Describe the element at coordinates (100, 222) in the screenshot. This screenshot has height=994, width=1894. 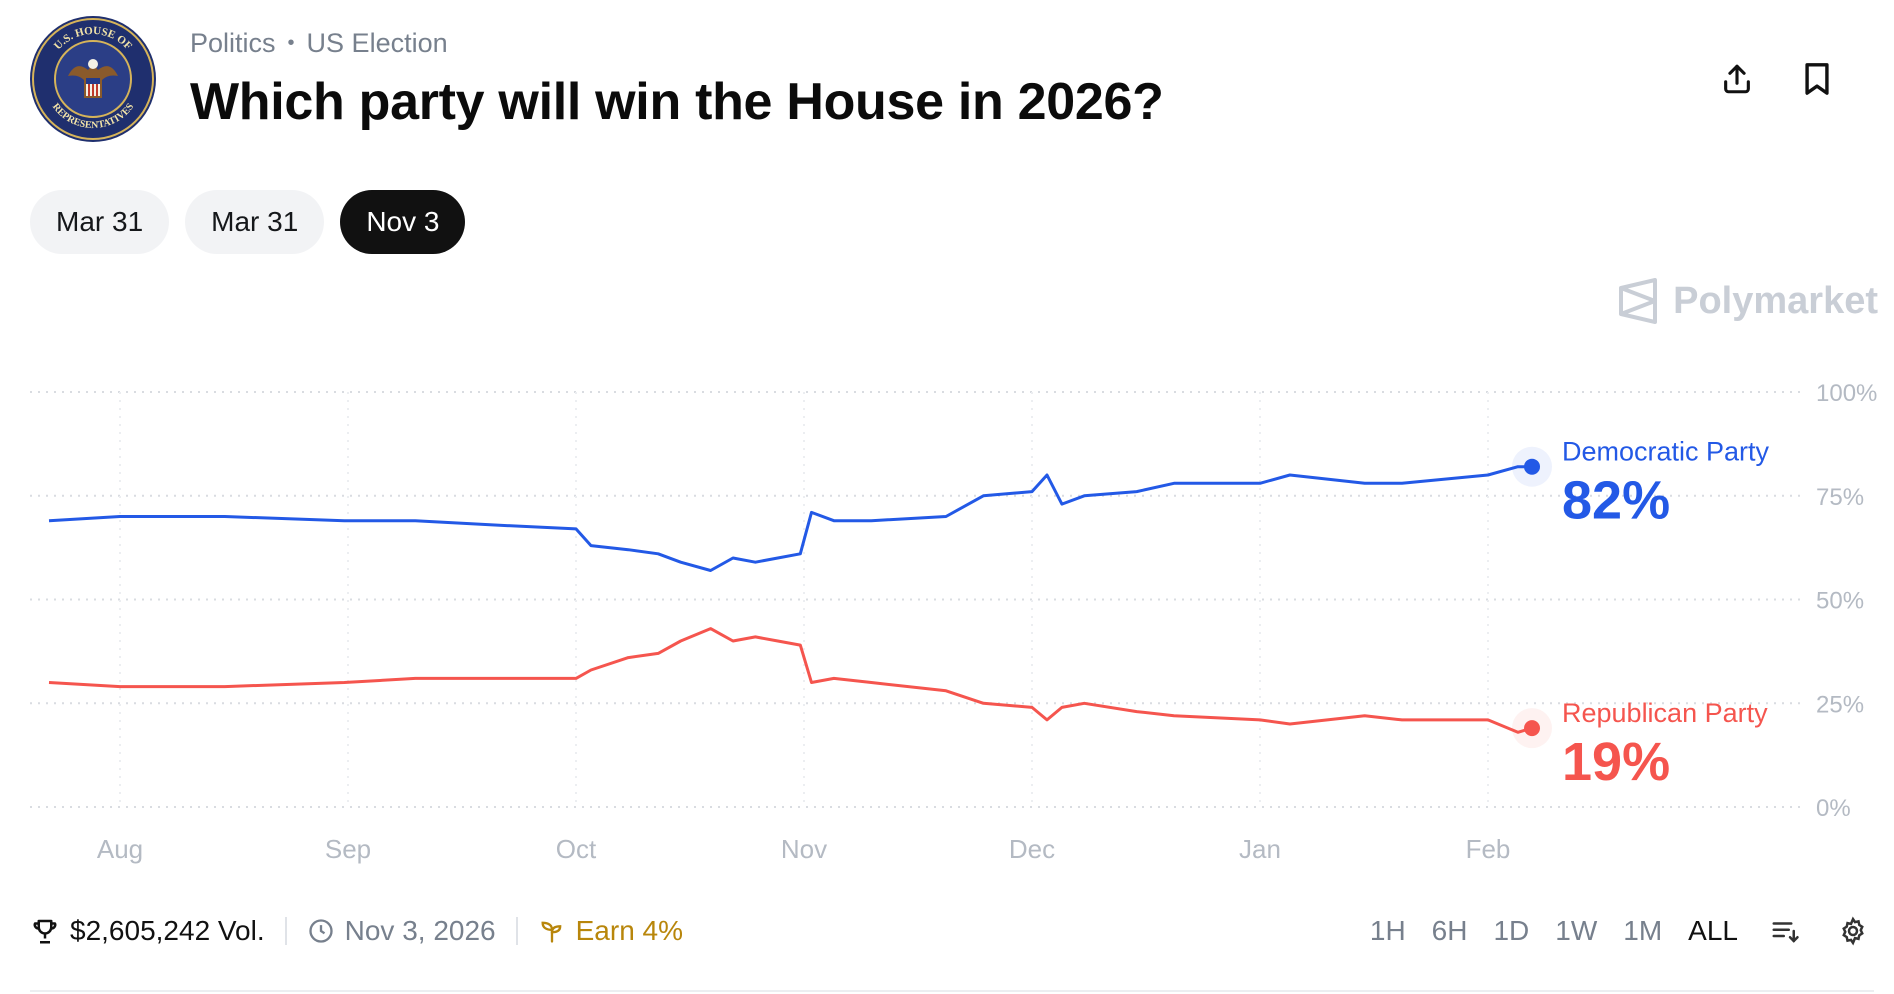
I see `date-tab-mar-31-a: Mar 31` at that location.